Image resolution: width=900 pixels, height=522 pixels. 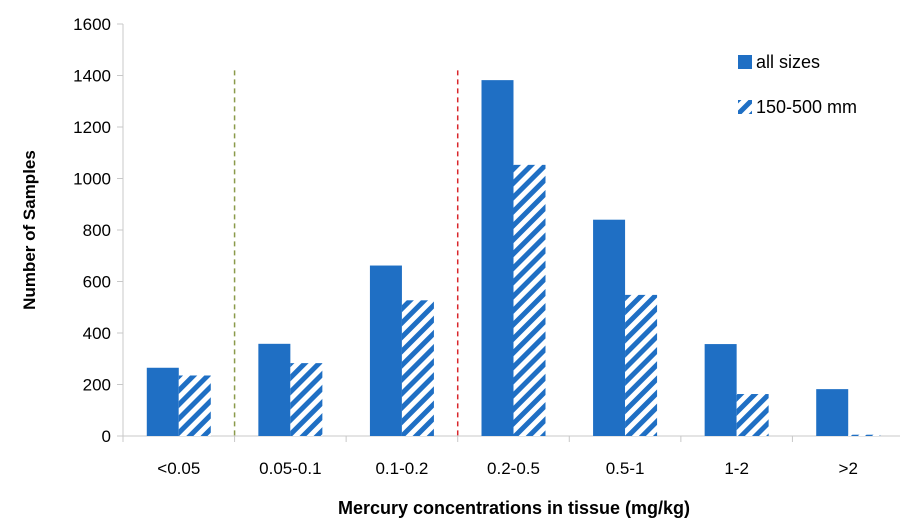 What do you see at coordinates (745, 107) in the screenshot?
I see `legend-swatch-150-500mm` at bounding box center [745, 107].